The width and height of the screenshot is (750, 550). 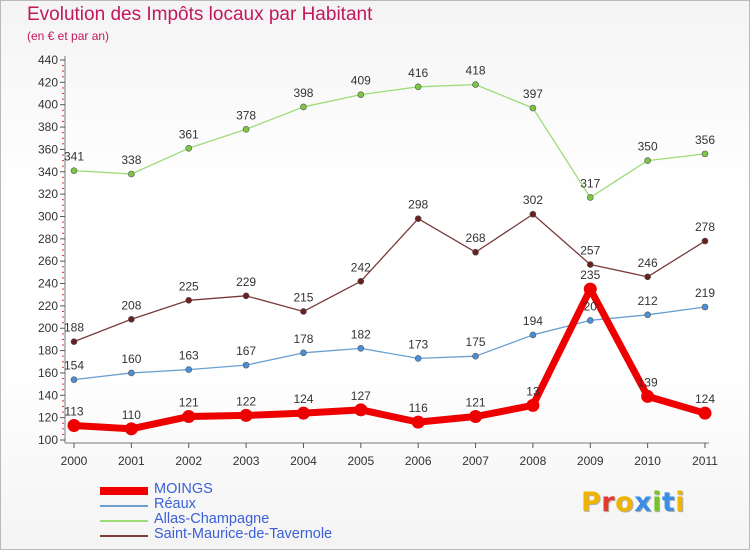 What do you see at coordinates (189, 286) in the screenshot?
I see `data-label-saint-maurice-de-tavernole: 225` at bounding box center [189, 286].